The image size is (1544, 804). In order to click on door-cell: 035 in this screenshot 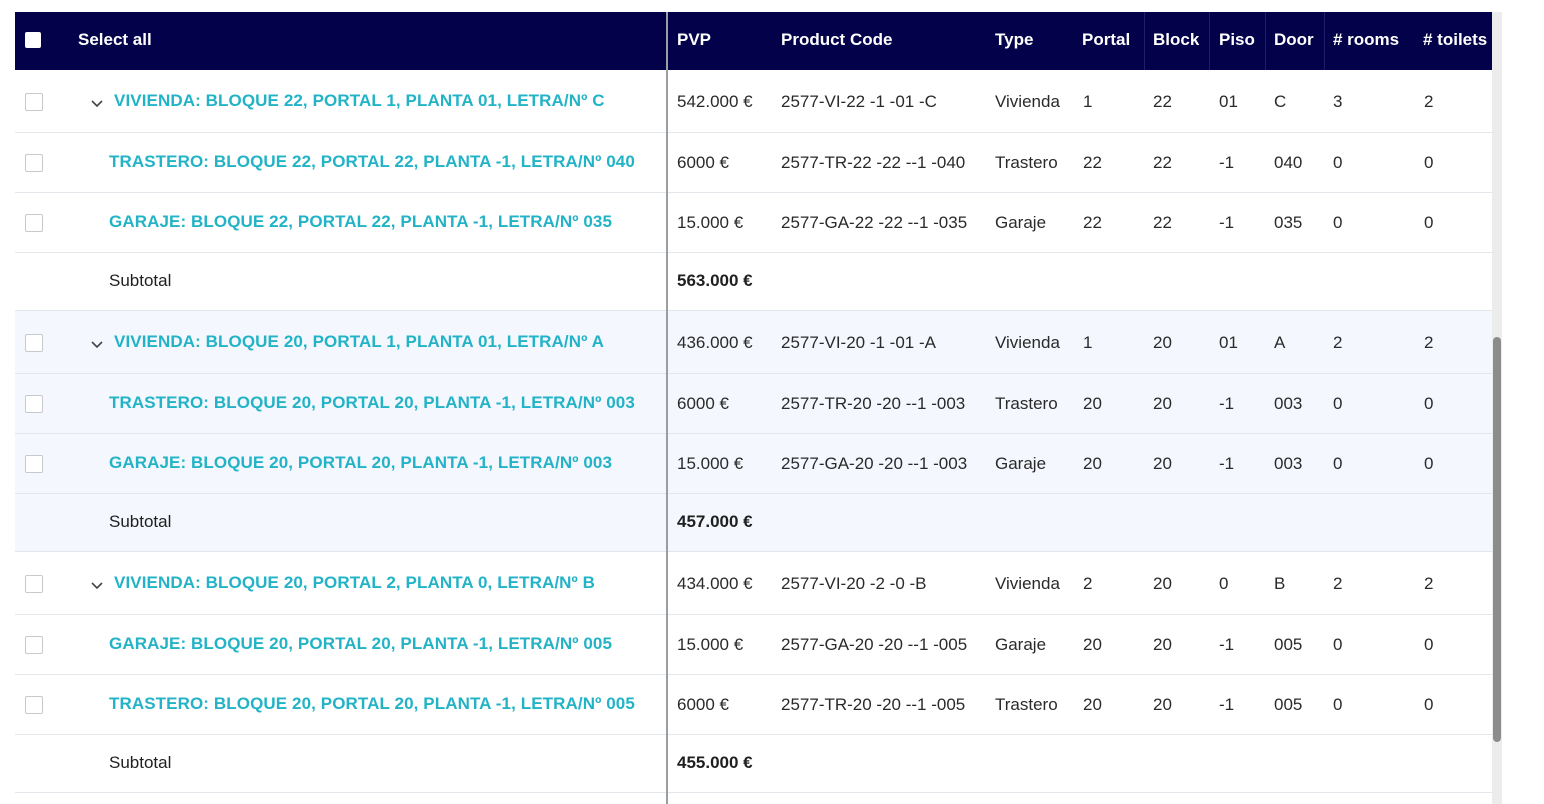, I will do `click(1288, 222)`.